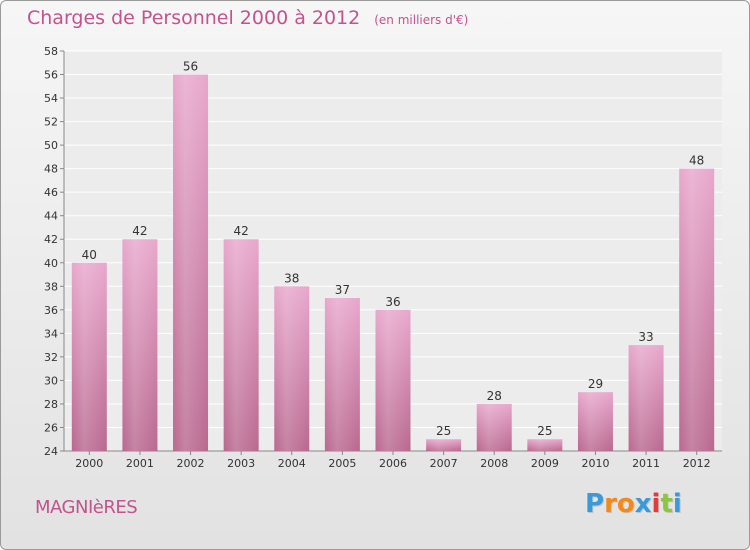 The width and height of the screenshot is (750, 550). Describe the element at coordinates (51, 192) in the screenshot. I see `y-tick-label: 46` at that location.